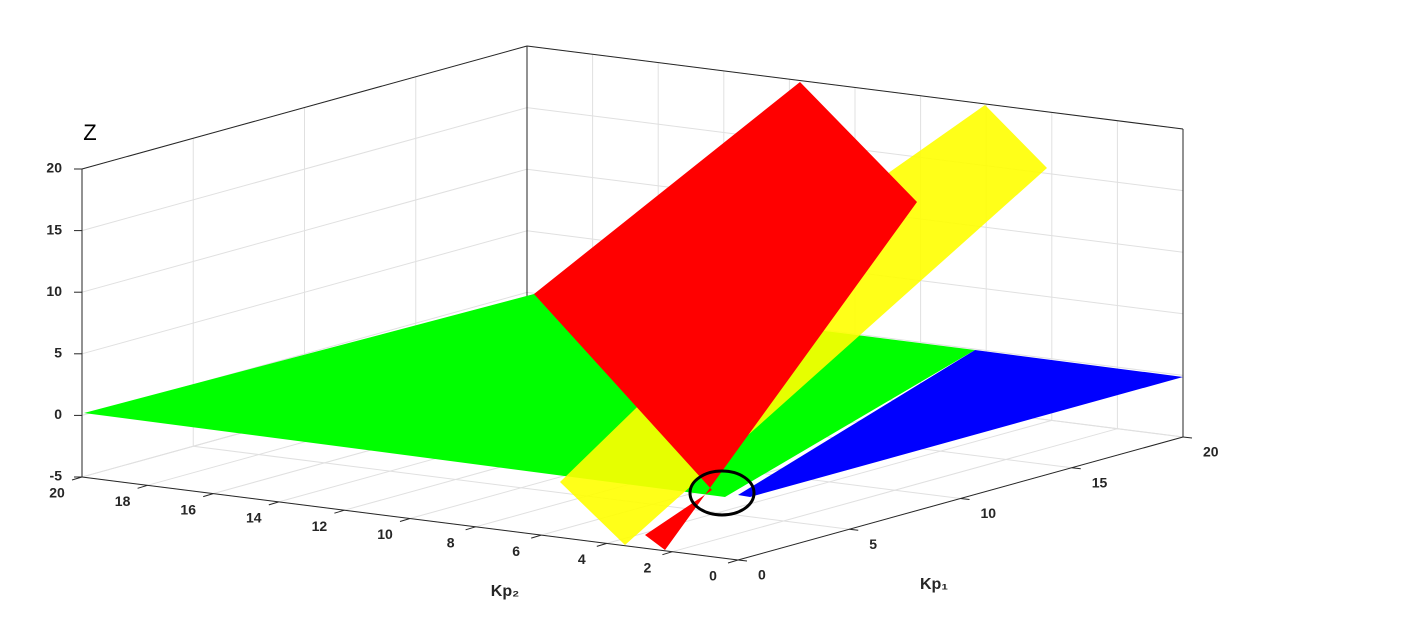 Image resolution: width=1423 pixels, height=629 pixels. I want to click on y-tick-label: 6, so click(516, 551).